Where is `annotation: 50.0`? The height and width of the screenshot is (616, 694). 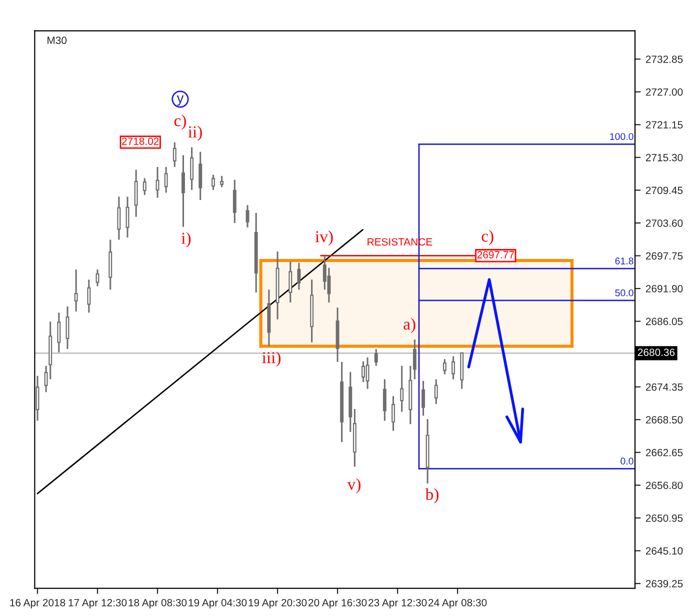
annotation: 50.0 is located at coordinates (624, 292).